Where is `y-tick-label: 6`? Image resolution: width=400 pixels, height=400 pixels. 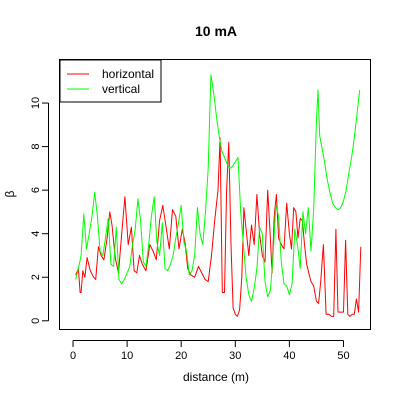
y-tick-label: 6 is located at coordinates (36, 190).